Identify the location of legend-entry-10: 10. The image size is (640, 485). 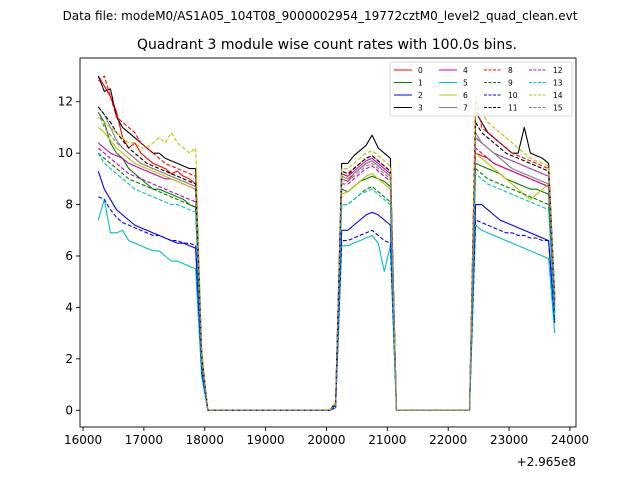
(501, 95).